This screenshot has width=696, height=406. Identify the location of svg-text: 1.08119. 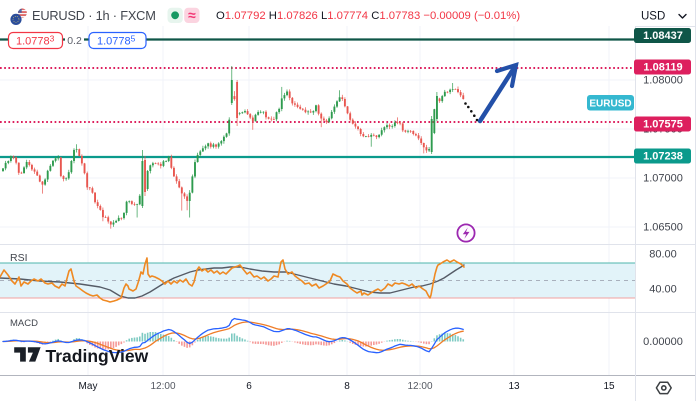
(662, 68).